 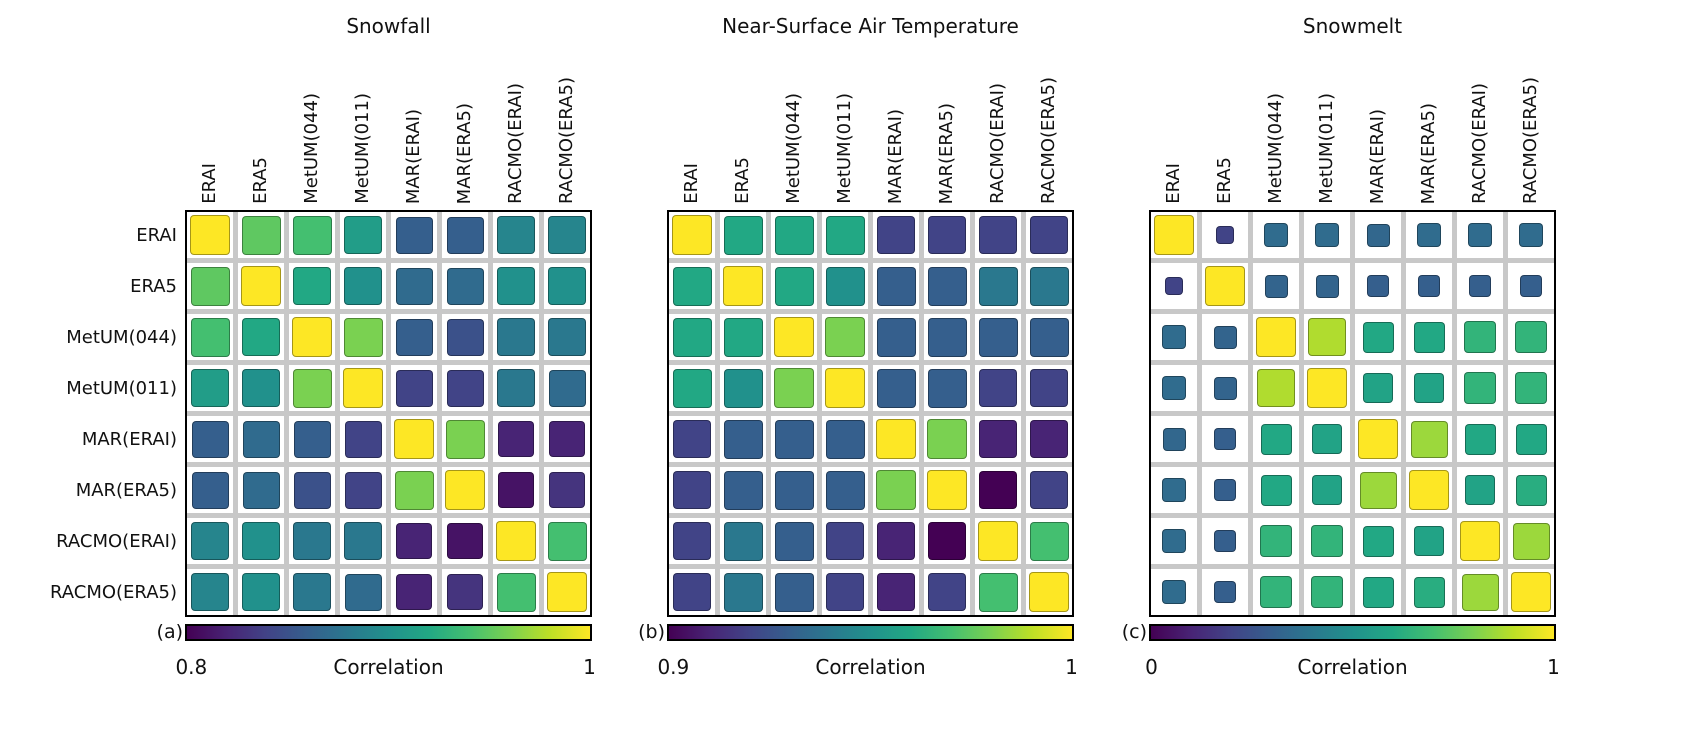 I want to click on colorbar-ticks: 0.8 Correlation 1, so click(x=385, y=670).